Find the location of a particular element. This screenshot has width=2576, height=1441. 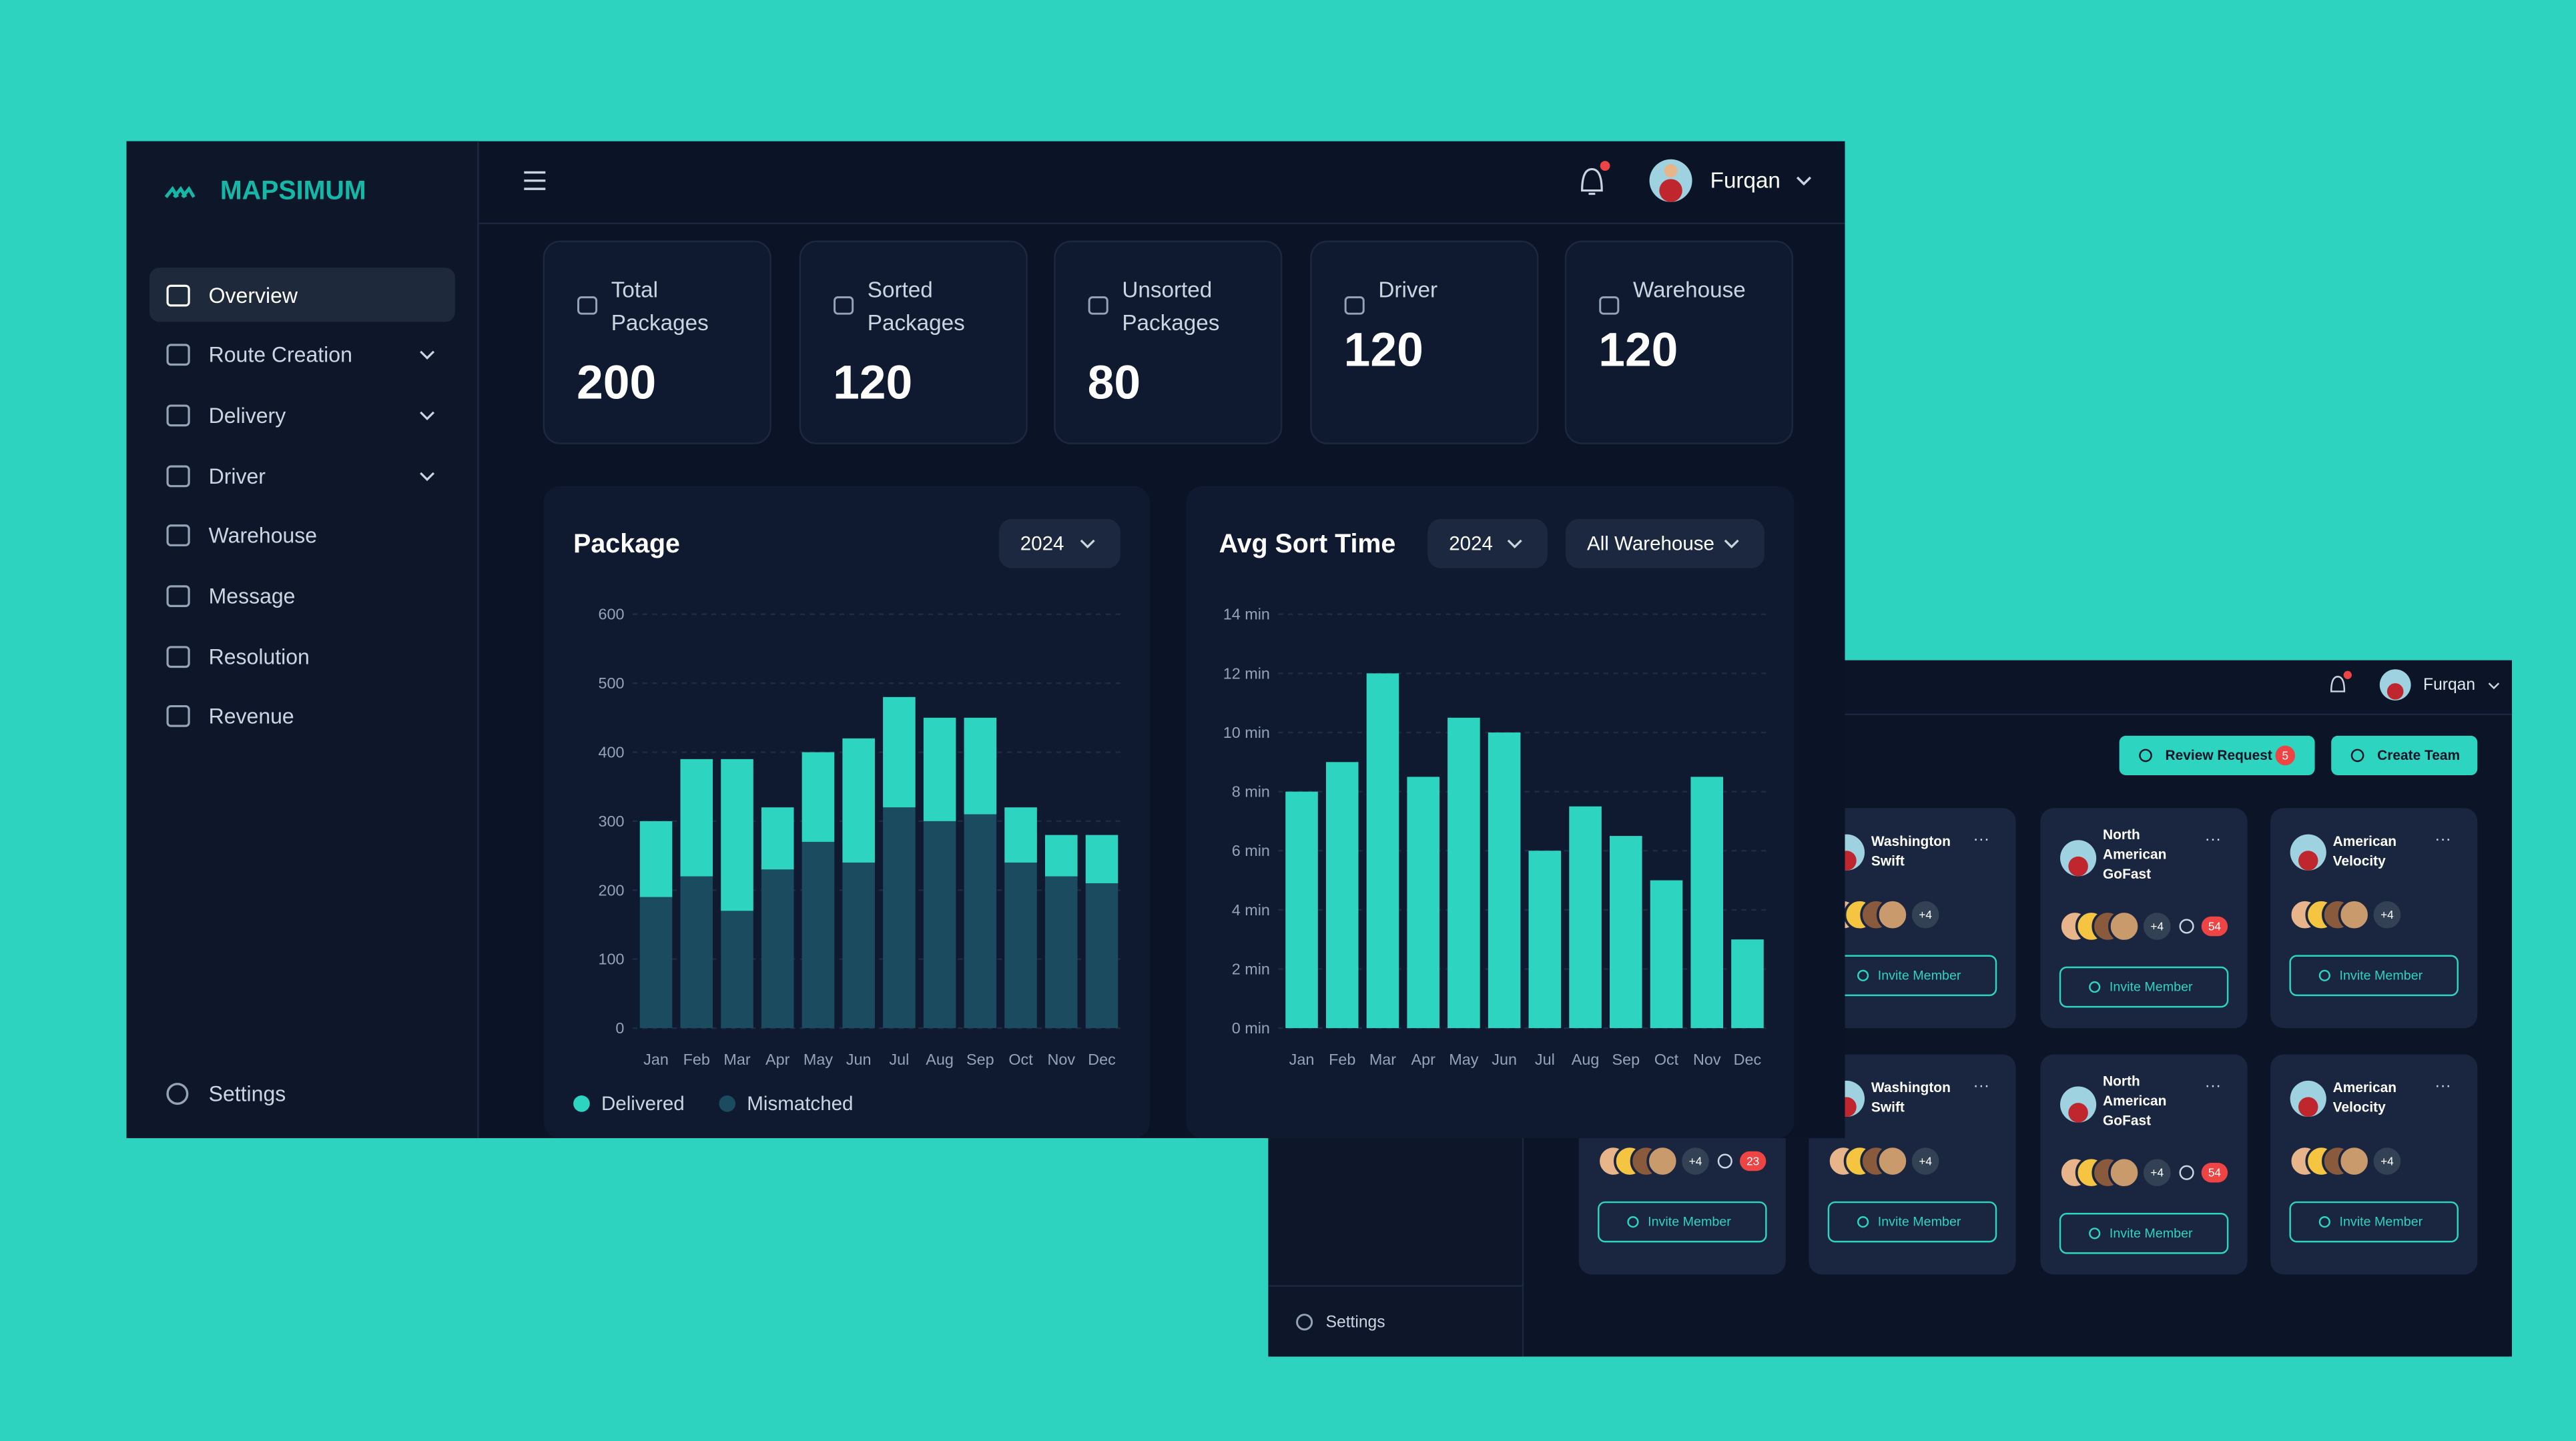

button-label: Create Team is located at coordinates (2418, 756).